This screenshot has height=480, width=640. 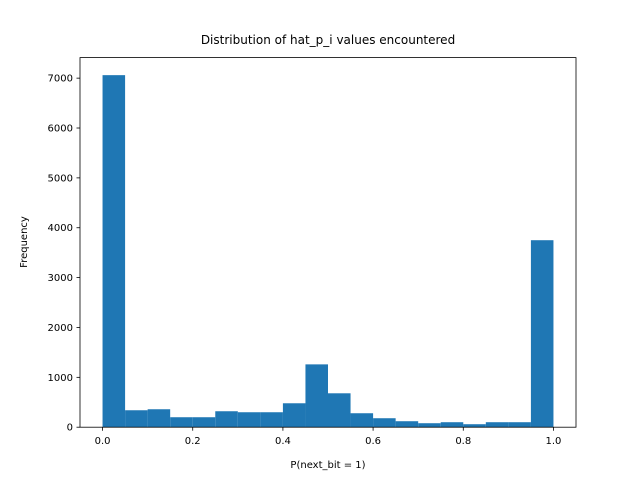 I want to click on y-tick-label: 5000, so click(x=60, y=178).